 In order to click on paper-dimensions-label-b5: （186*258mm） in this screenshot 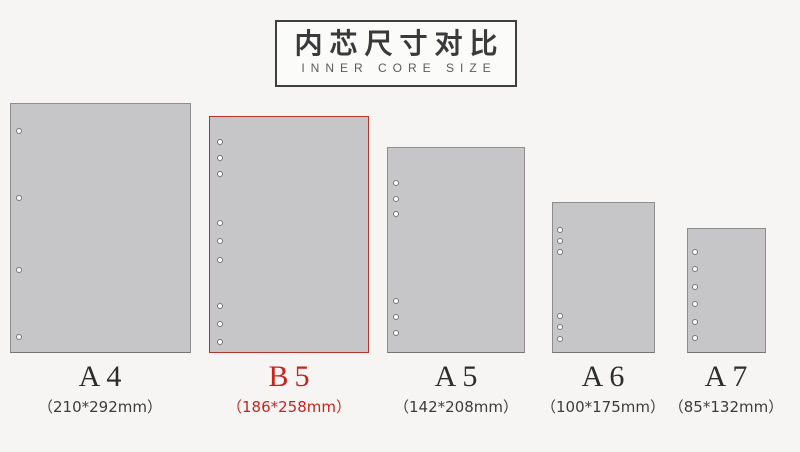, I will do `click(289, 407)`.